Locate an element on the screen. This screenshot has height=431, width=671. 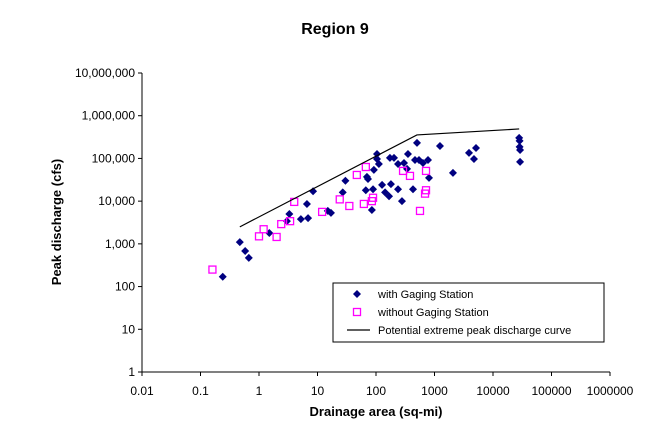
x-tick-label: 1 is located at coordinates (259, 391).